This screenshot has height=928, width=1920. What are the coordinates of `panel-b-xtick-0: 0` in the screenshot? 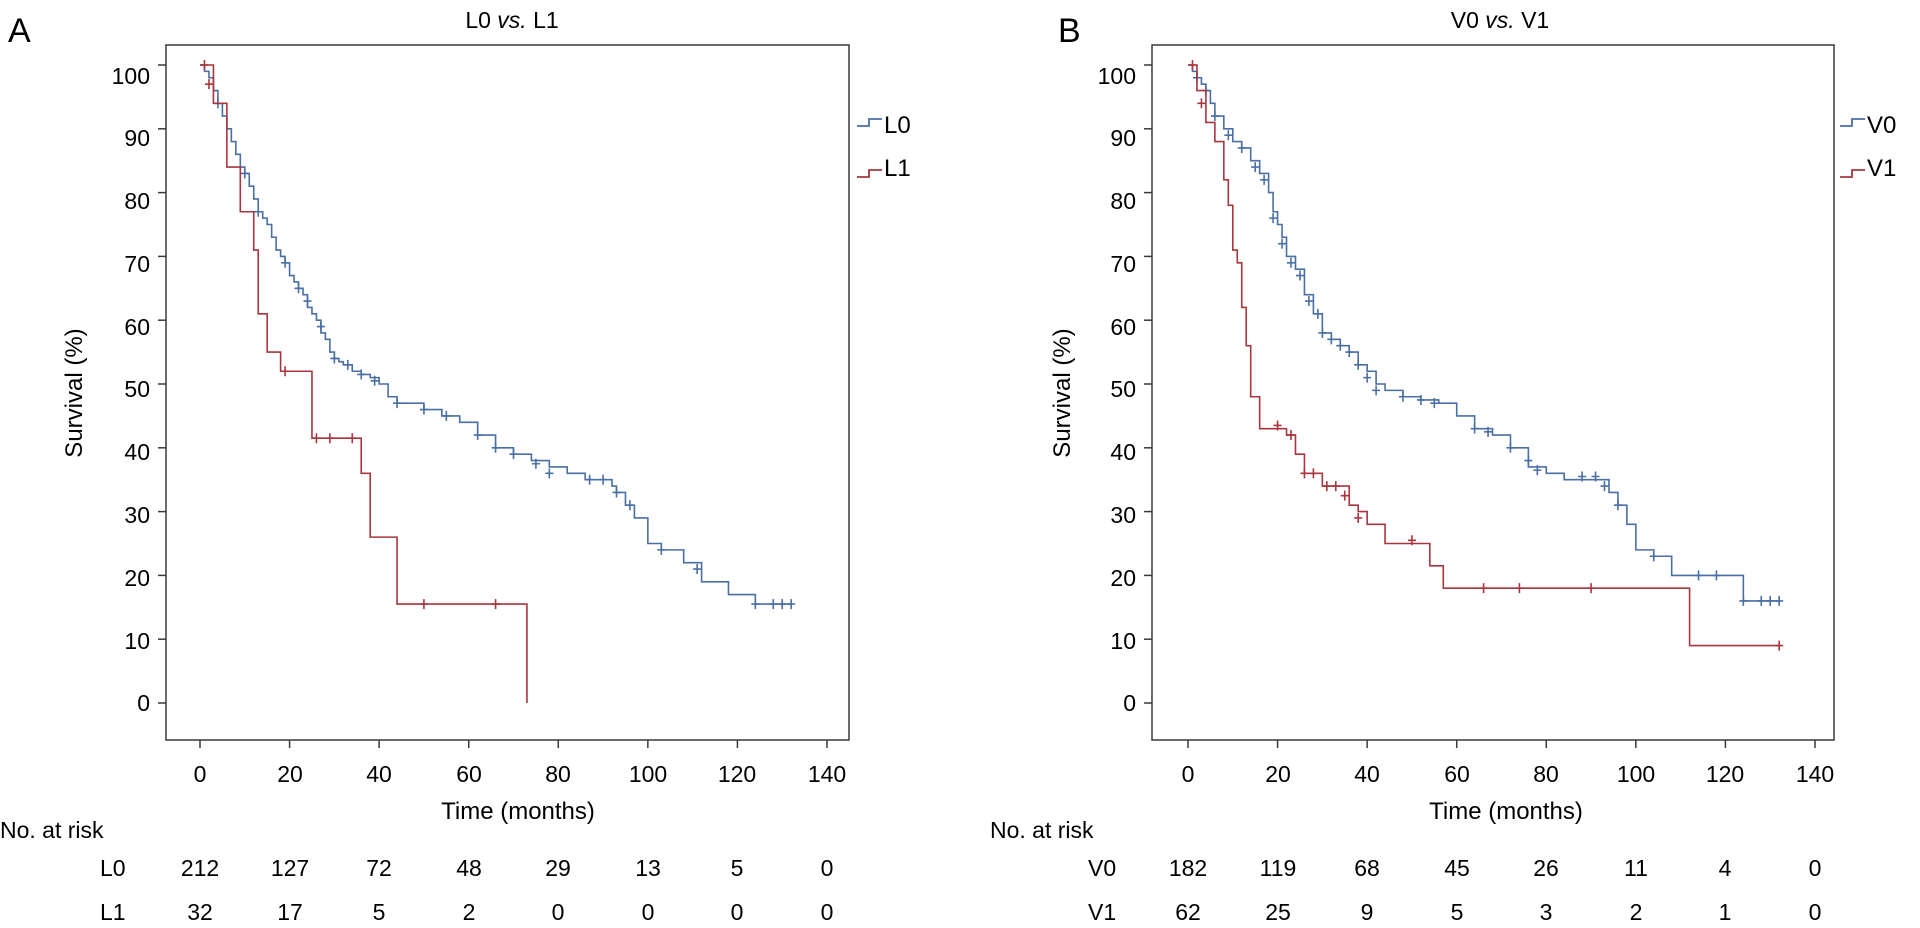 It's located at (1188, 774).